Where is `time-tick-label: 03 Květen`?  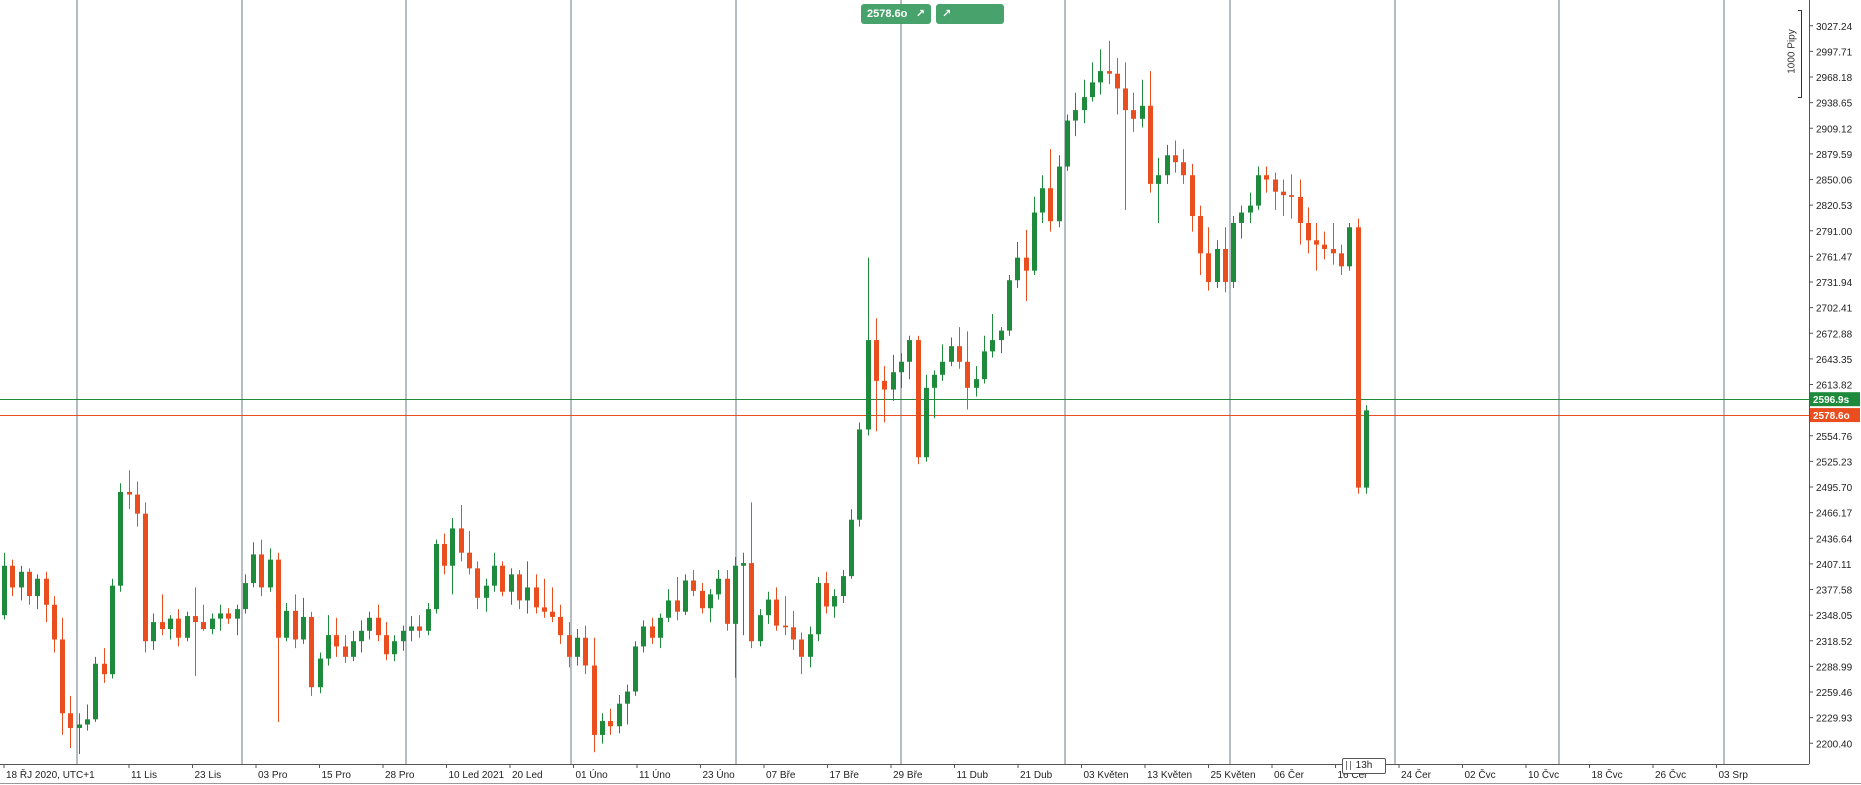
time-tick-label: 03 Květen is located at coordinates (1106, 775).